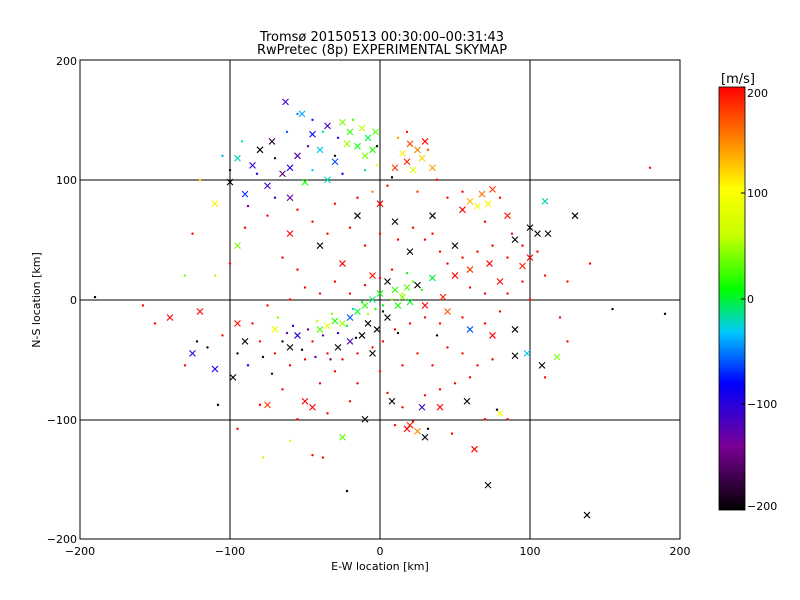 This screenshot has width=800, height=600. Describe the element at coordinates (66, 180) in the screenshot. I see `y-tick-label: 100` at that location.